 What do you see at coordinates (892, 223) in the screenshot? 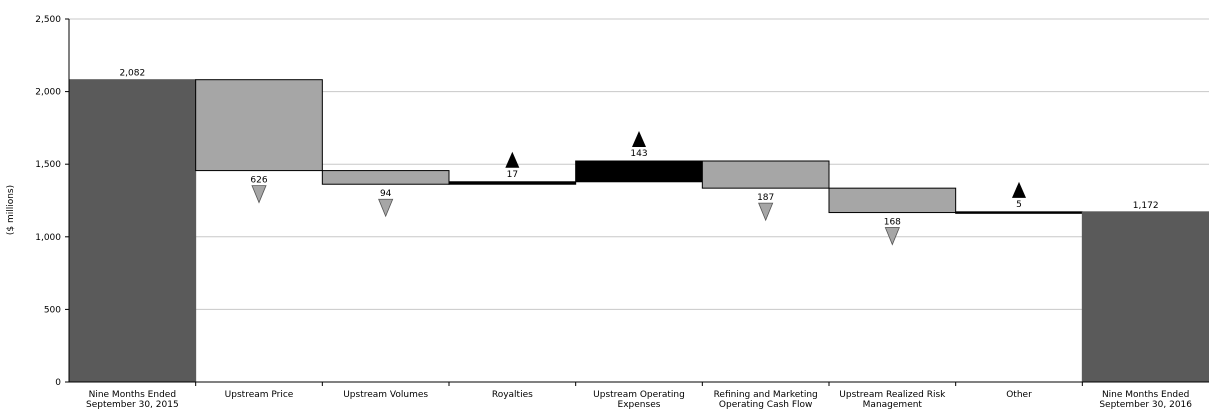
I see `data-label: 168` at bounding box center [892, 223].